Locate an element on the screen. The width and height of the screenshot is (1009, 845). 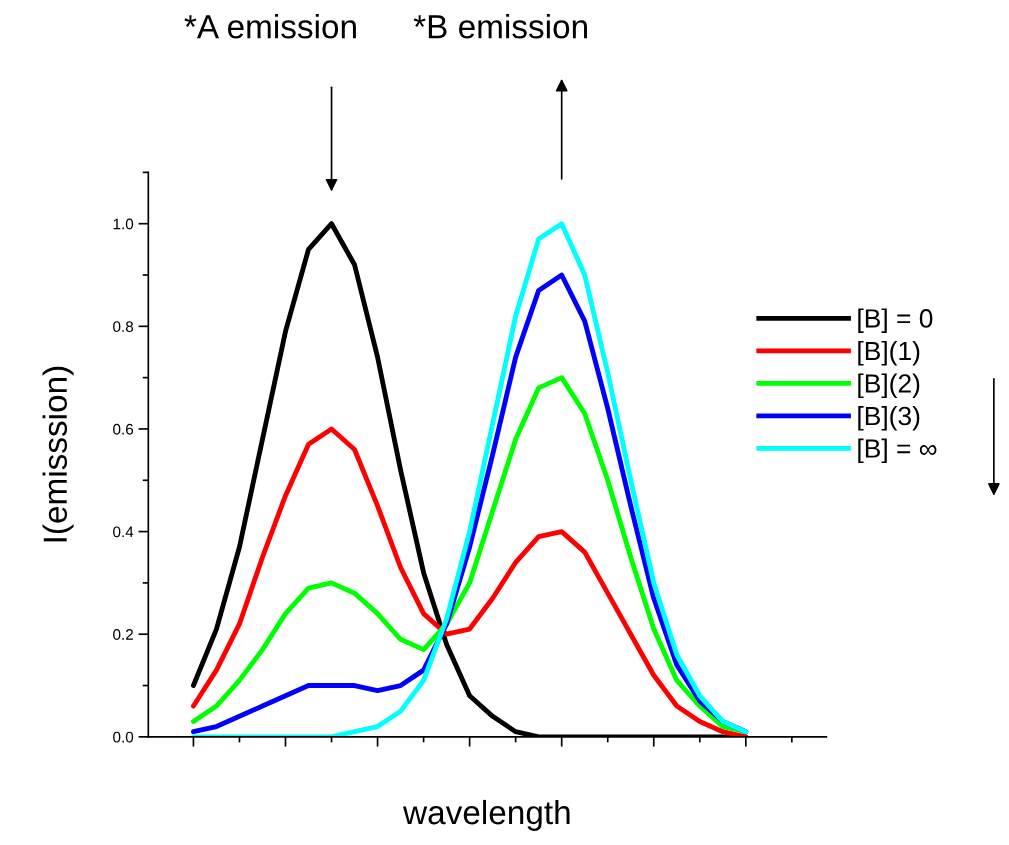
y-tick-label: 0.8 is located at coordinates (123, 327).